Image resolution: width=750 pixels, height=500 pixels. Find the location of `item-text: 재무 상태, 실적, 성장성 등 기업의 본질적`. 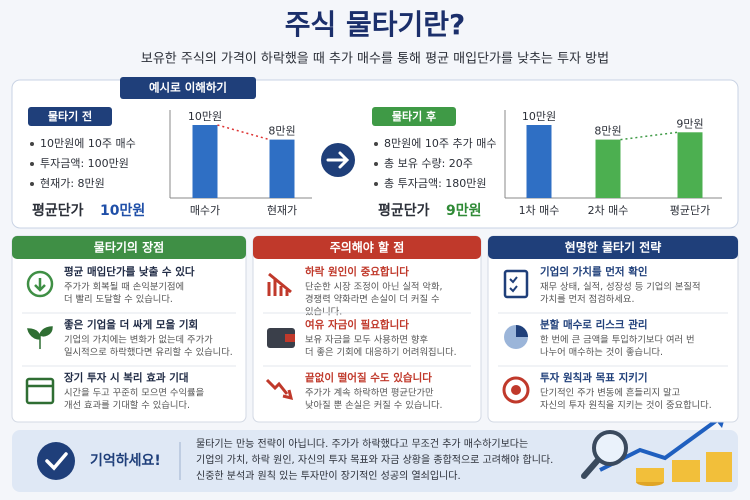

item-text: 재무 상태, 실적, 성장성 등 기업의 본질적 is located at coordinates (620, 287).